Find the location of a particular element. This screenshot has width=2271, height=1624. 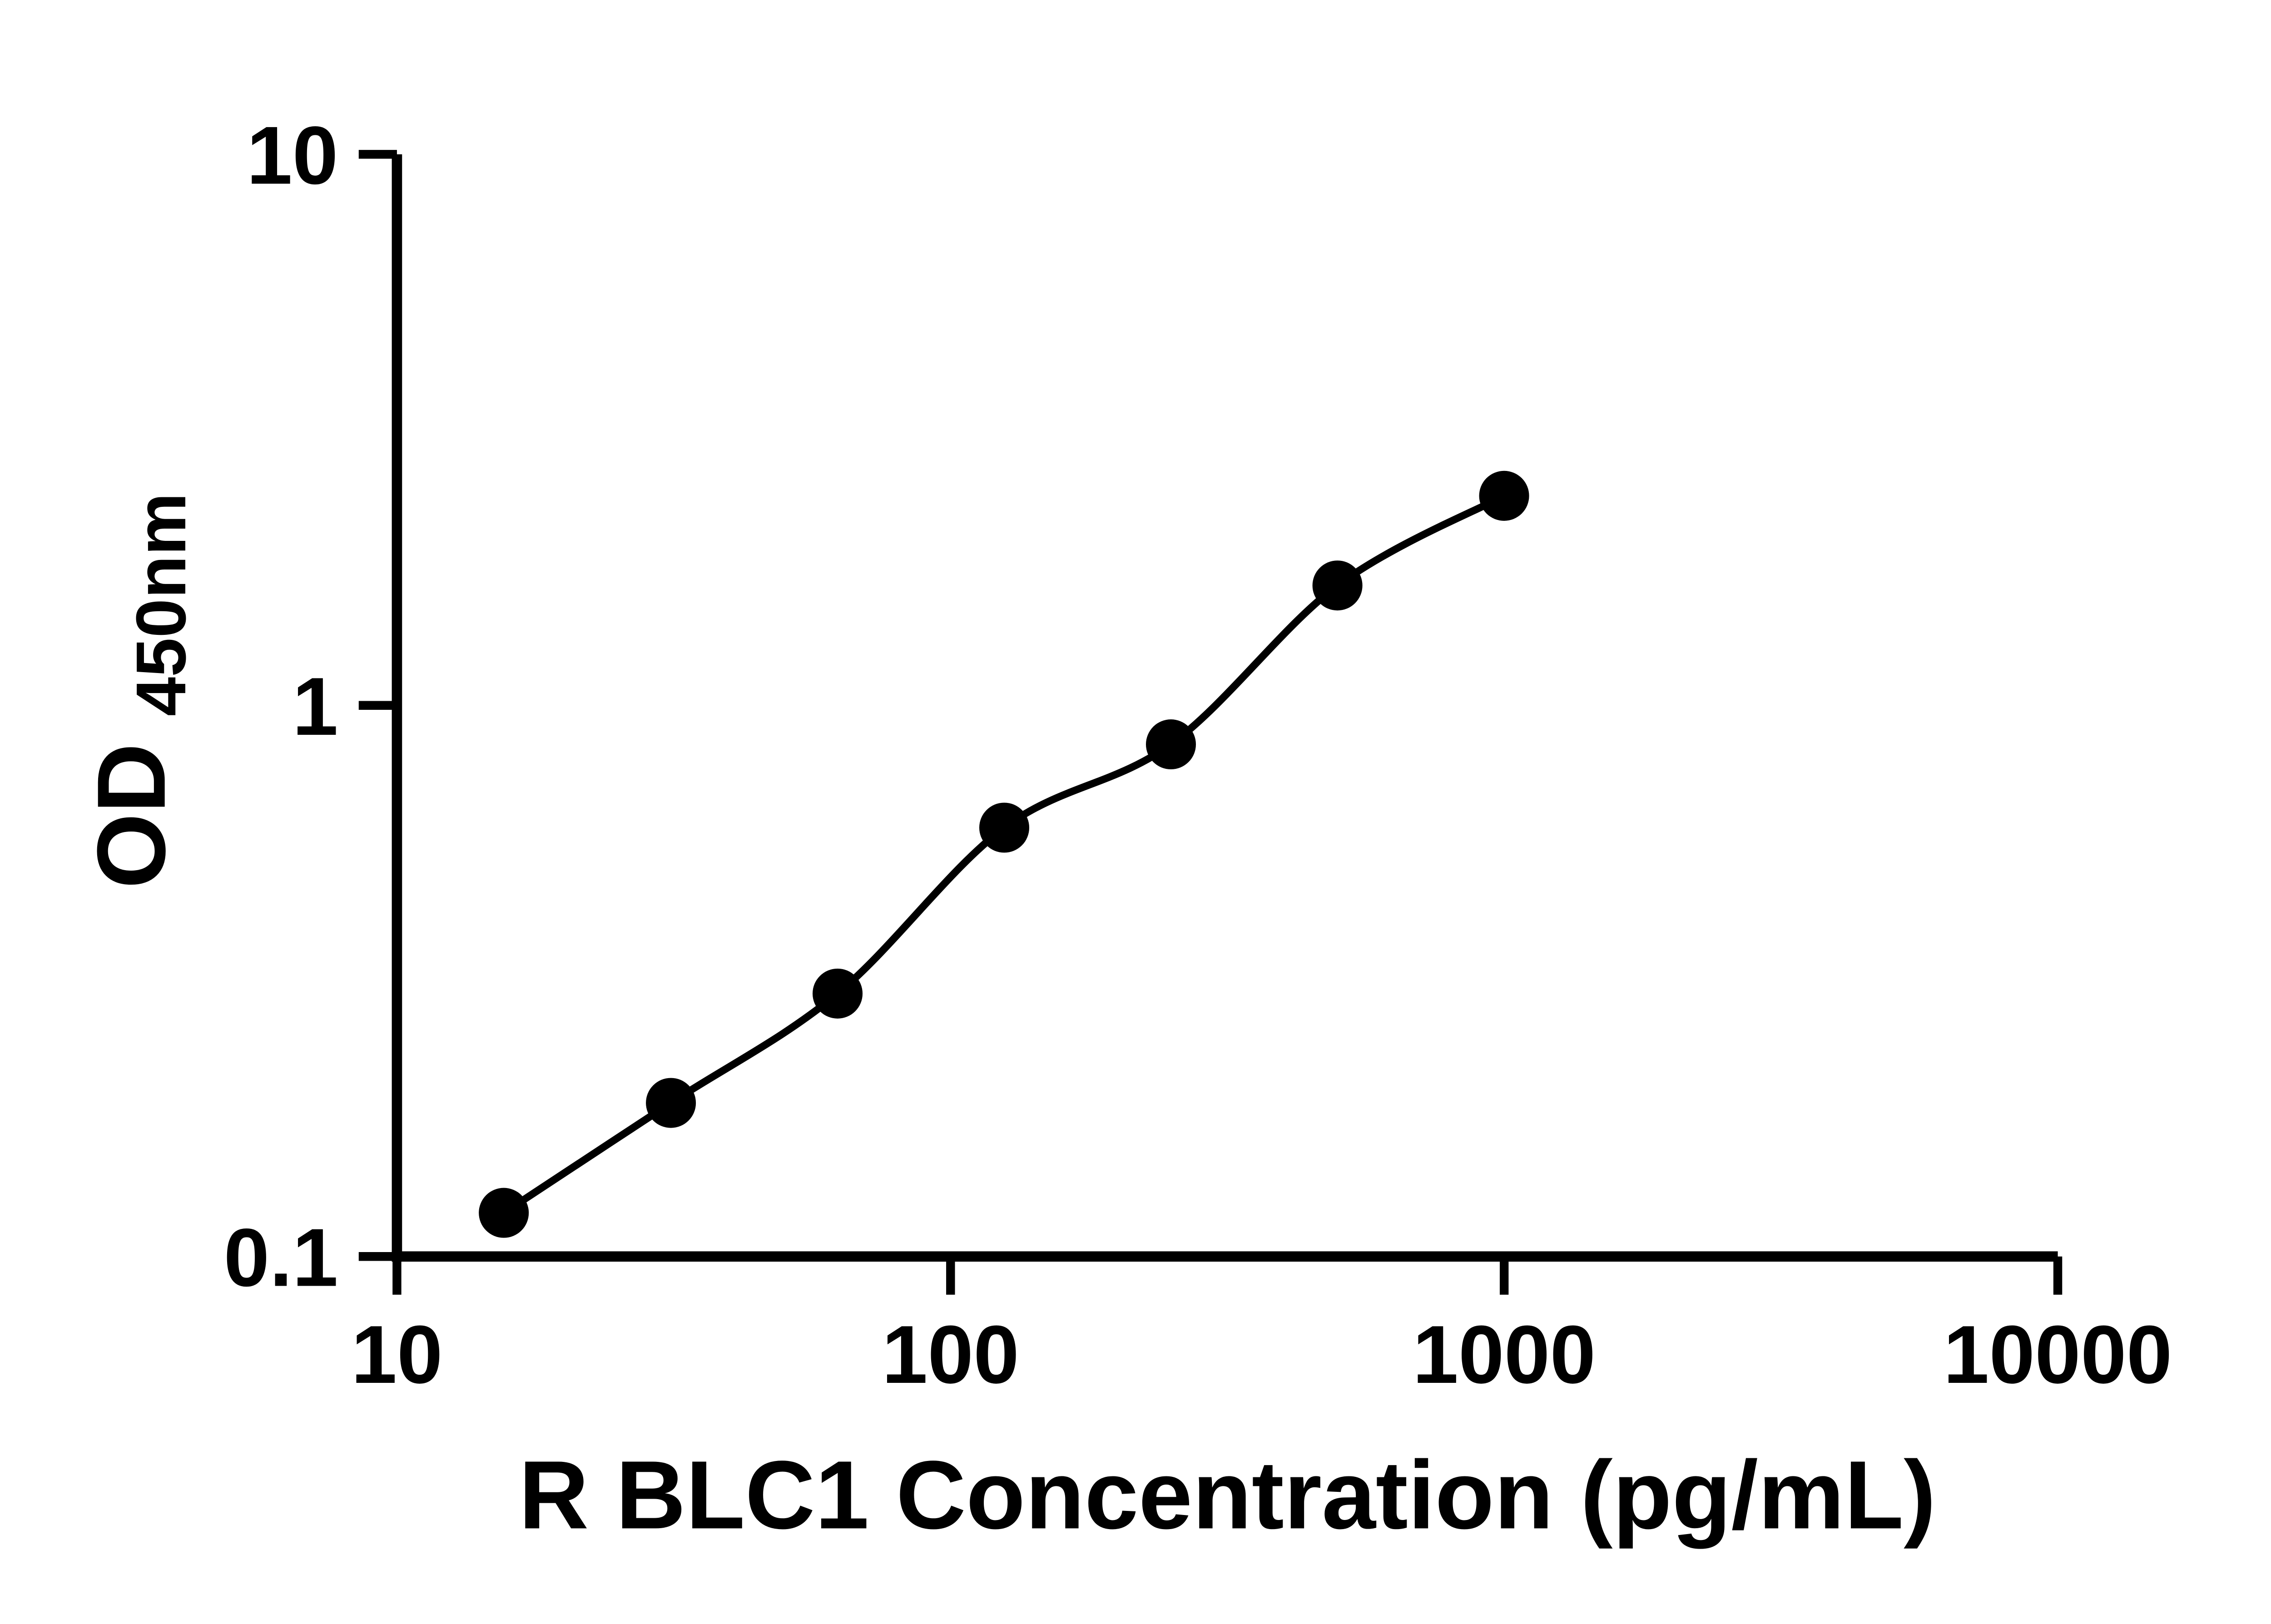

x-axis-title: R BLC1 Concentration (pg/mL) is located at coordinates (1227, 1495).